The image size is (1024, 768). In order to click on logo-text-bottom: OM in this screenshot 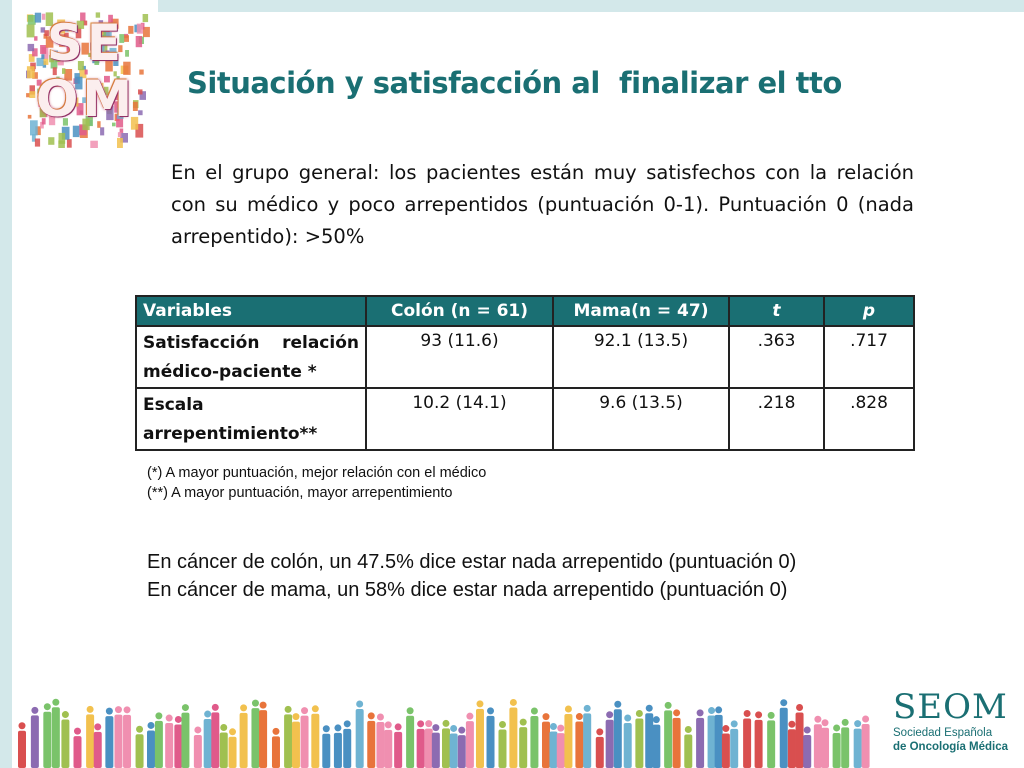, I will do `click(86, 99)`.